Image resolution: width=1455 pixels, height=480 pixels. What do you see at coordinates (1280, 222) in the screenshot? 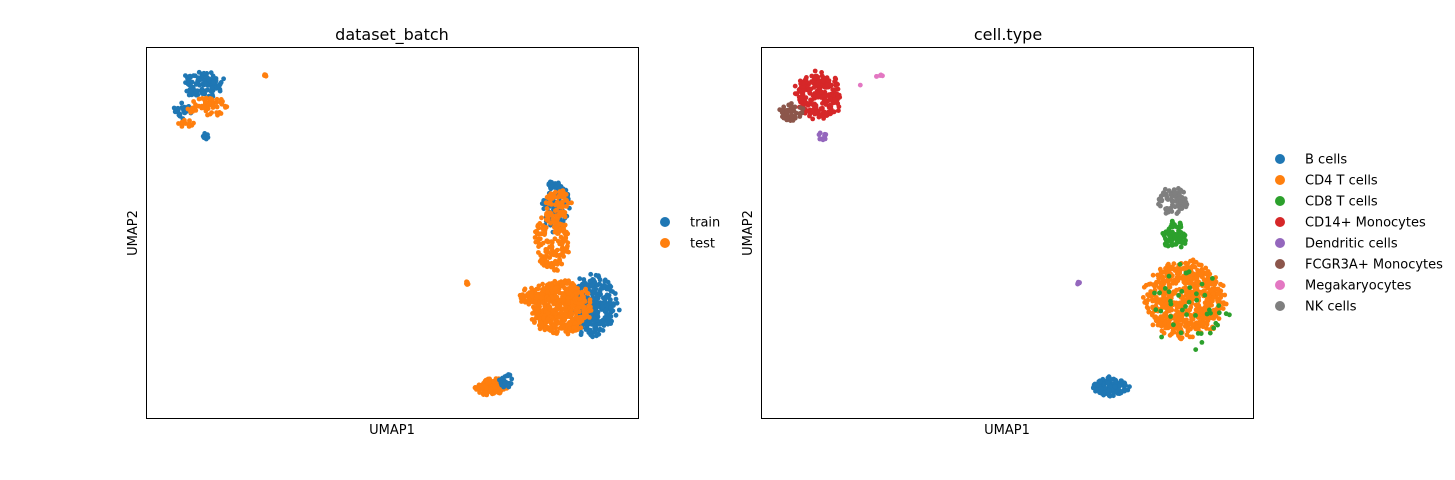
I see `legend-marker` at bounding box center [1280, 222].